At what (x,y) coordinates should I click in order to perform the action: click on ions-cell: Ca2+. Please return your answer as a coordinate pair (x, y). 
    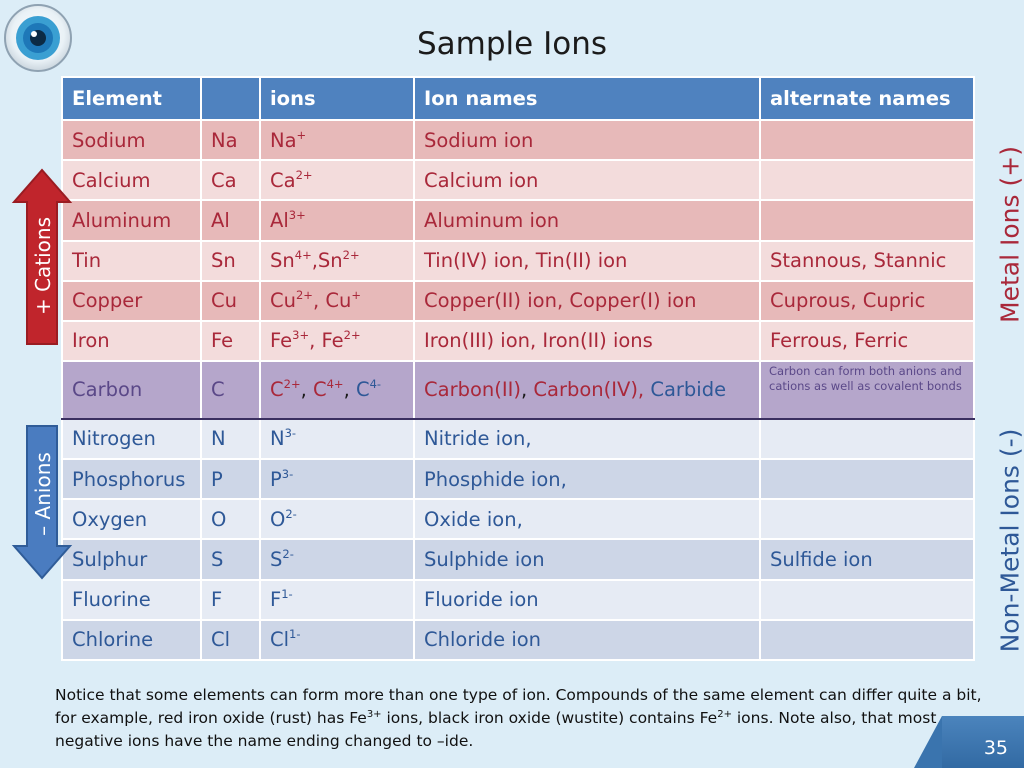
    Looking at the image, I should click on (337, 180).